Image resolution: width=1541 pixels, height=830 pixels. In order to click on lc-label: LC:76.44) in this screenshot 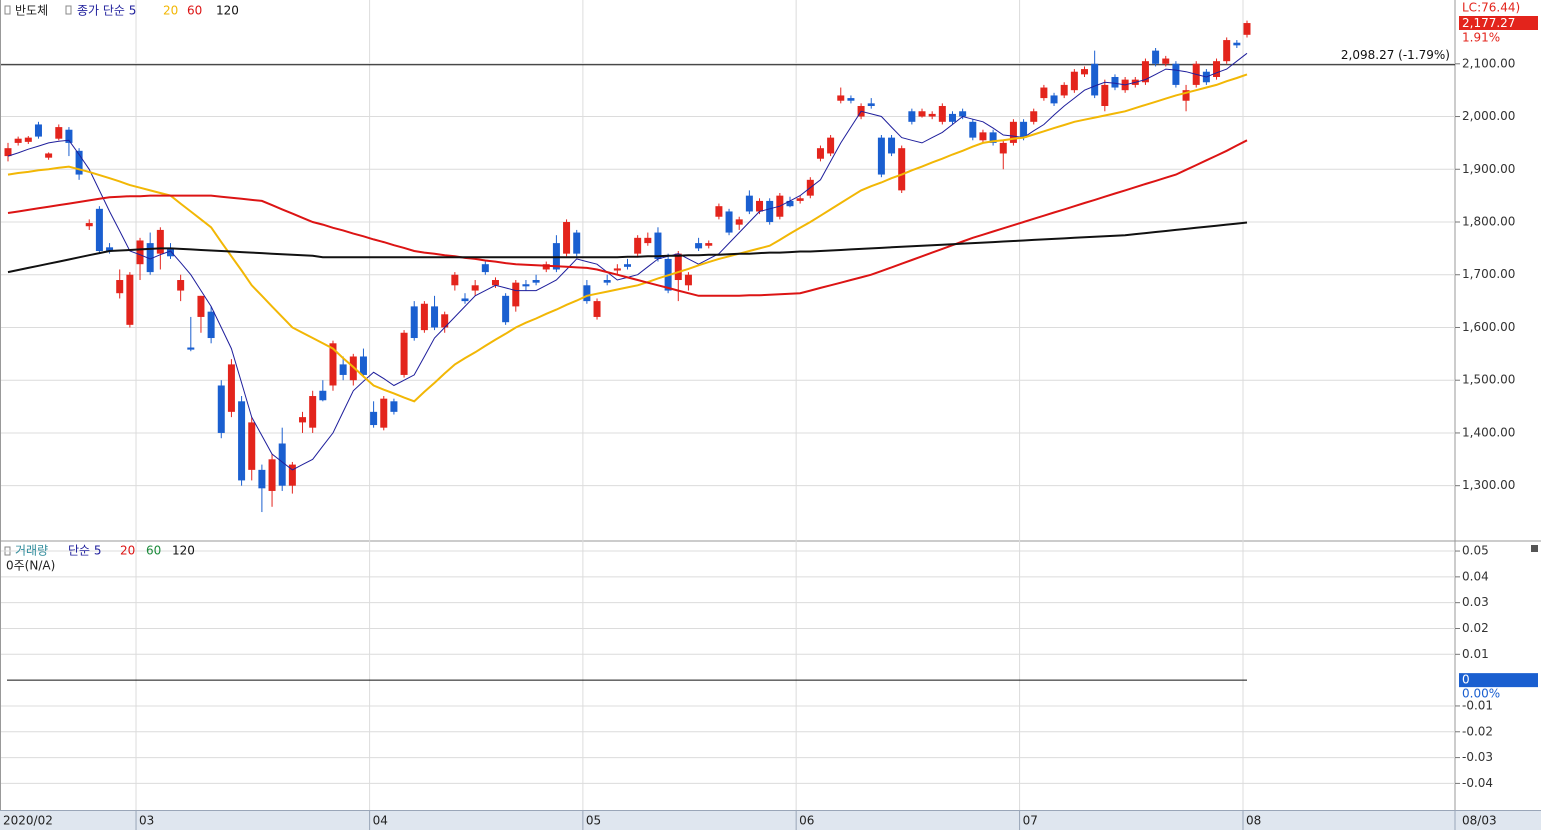, I will do `click(1491, 8)`.